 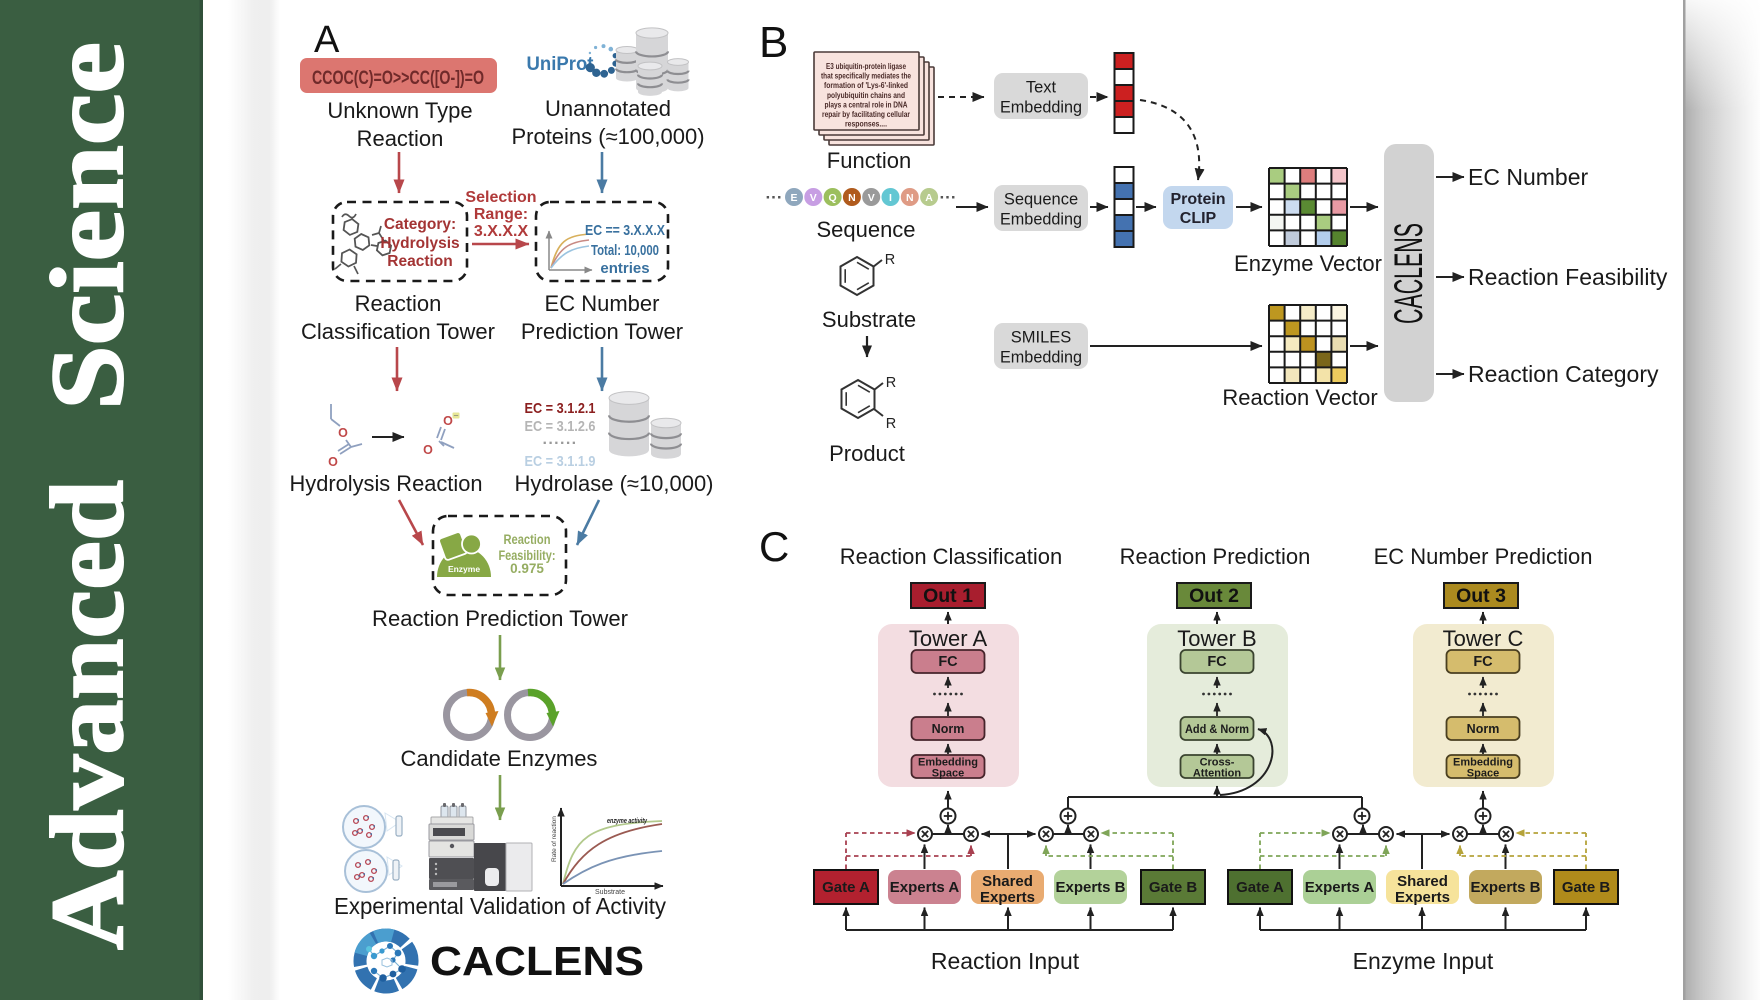 What do you see at coordinates (1563, 374) in the screenshot?
I see `svg-text: Reaction Category` at bounding box center [1563, 374].